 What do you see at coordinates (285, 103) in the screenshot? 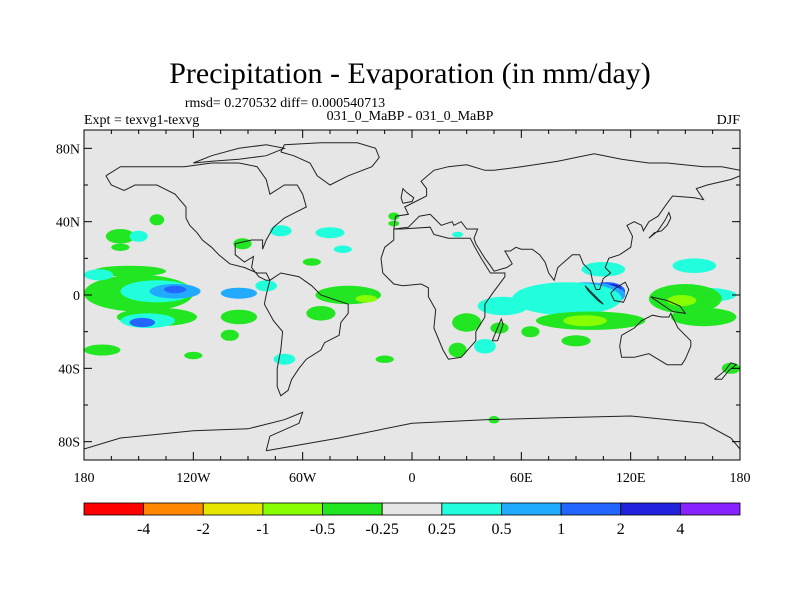
I see `stats-line: rmsd= 0.270532 diff= 0.000540713` at bounding box center [285, 103].